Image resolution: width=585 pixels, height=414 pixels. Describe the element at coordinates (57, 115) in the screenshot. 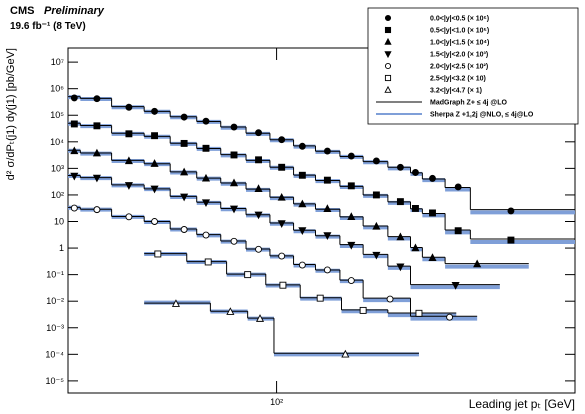

I see `y-tick-label: 10⁵` at that location.